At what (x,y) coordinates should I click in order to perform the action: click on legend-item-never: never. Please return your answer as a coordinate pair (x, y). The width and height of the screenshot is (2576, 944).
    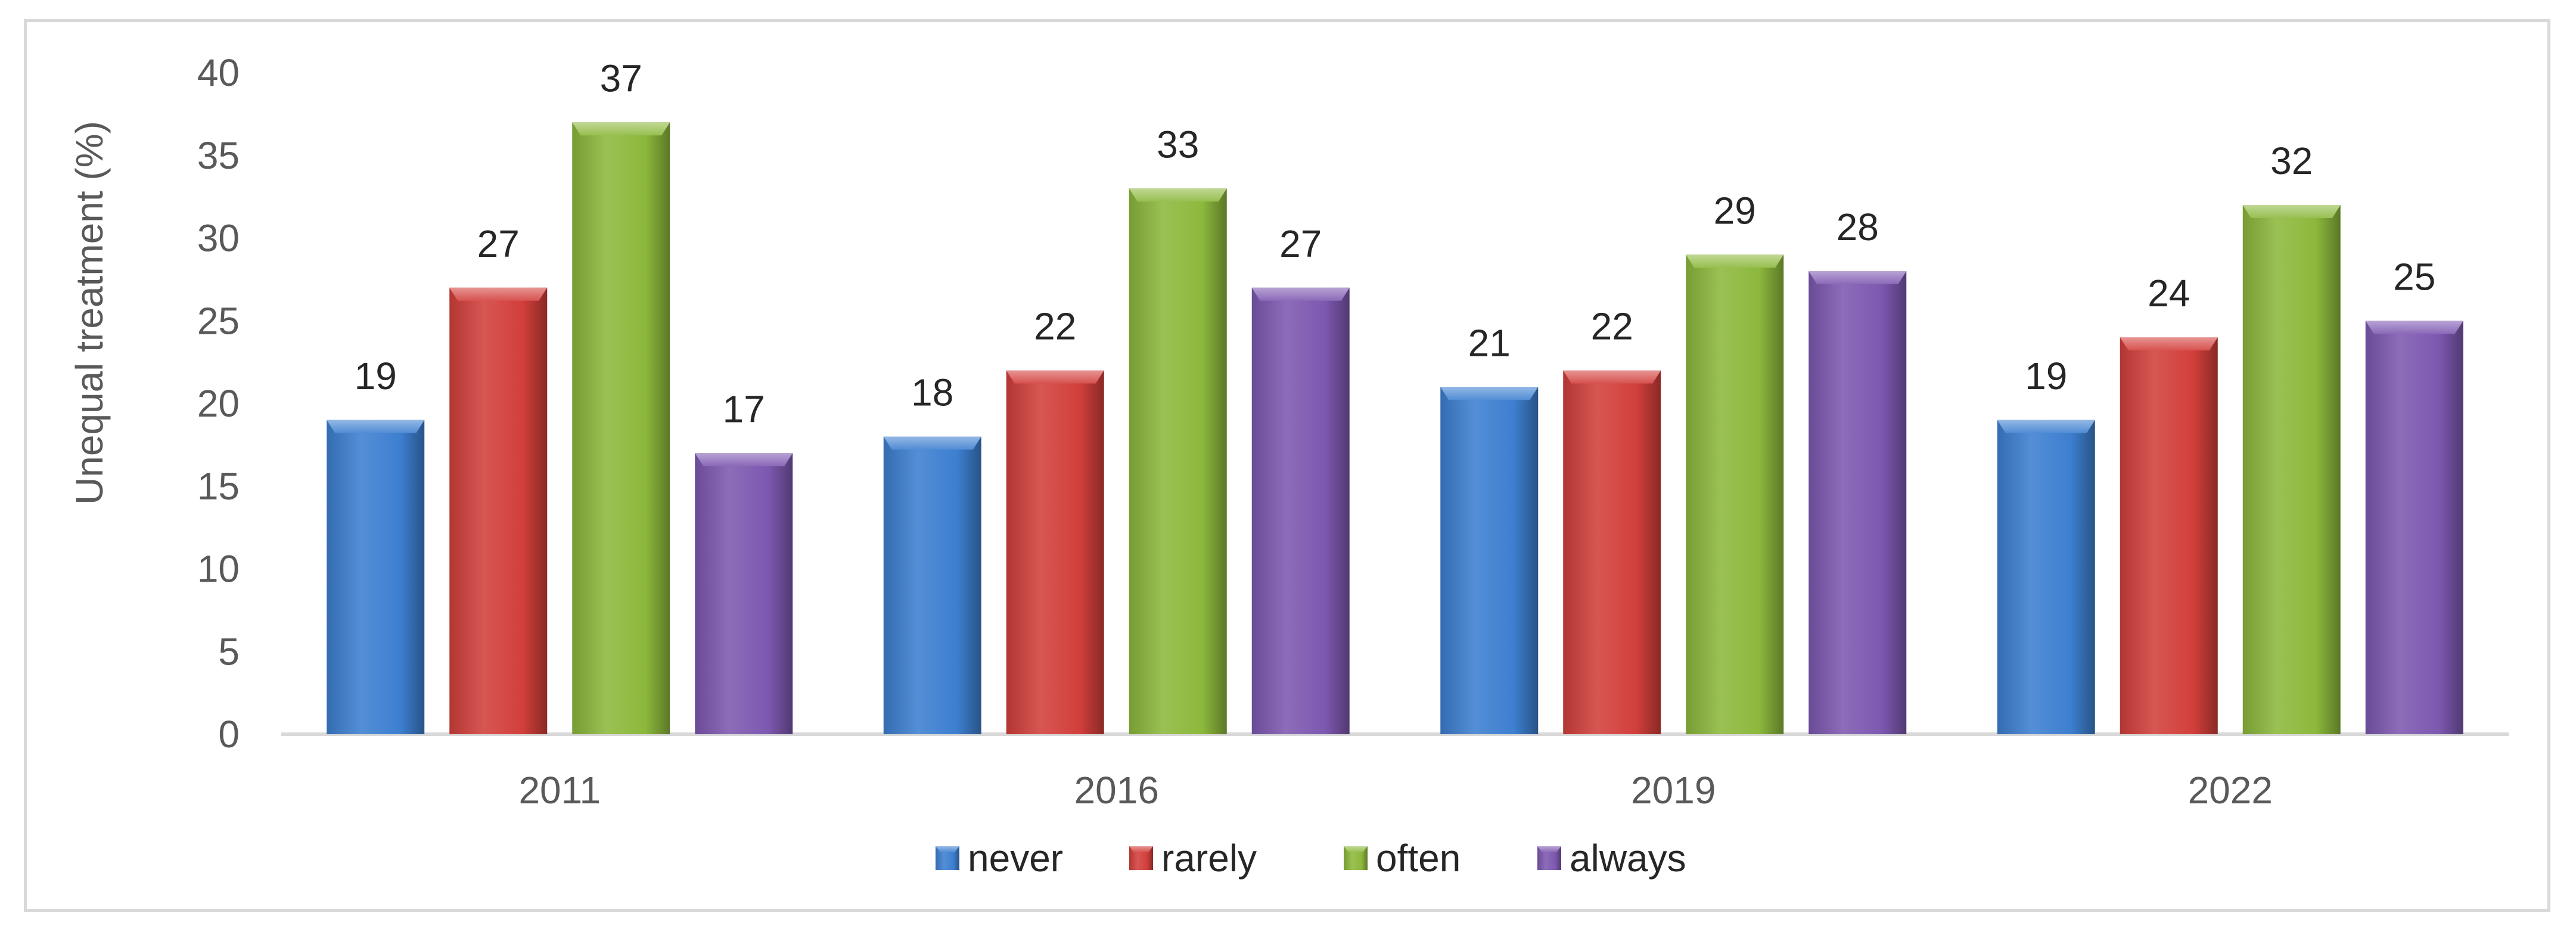
    Looking at the image, I should click on (999, 858).